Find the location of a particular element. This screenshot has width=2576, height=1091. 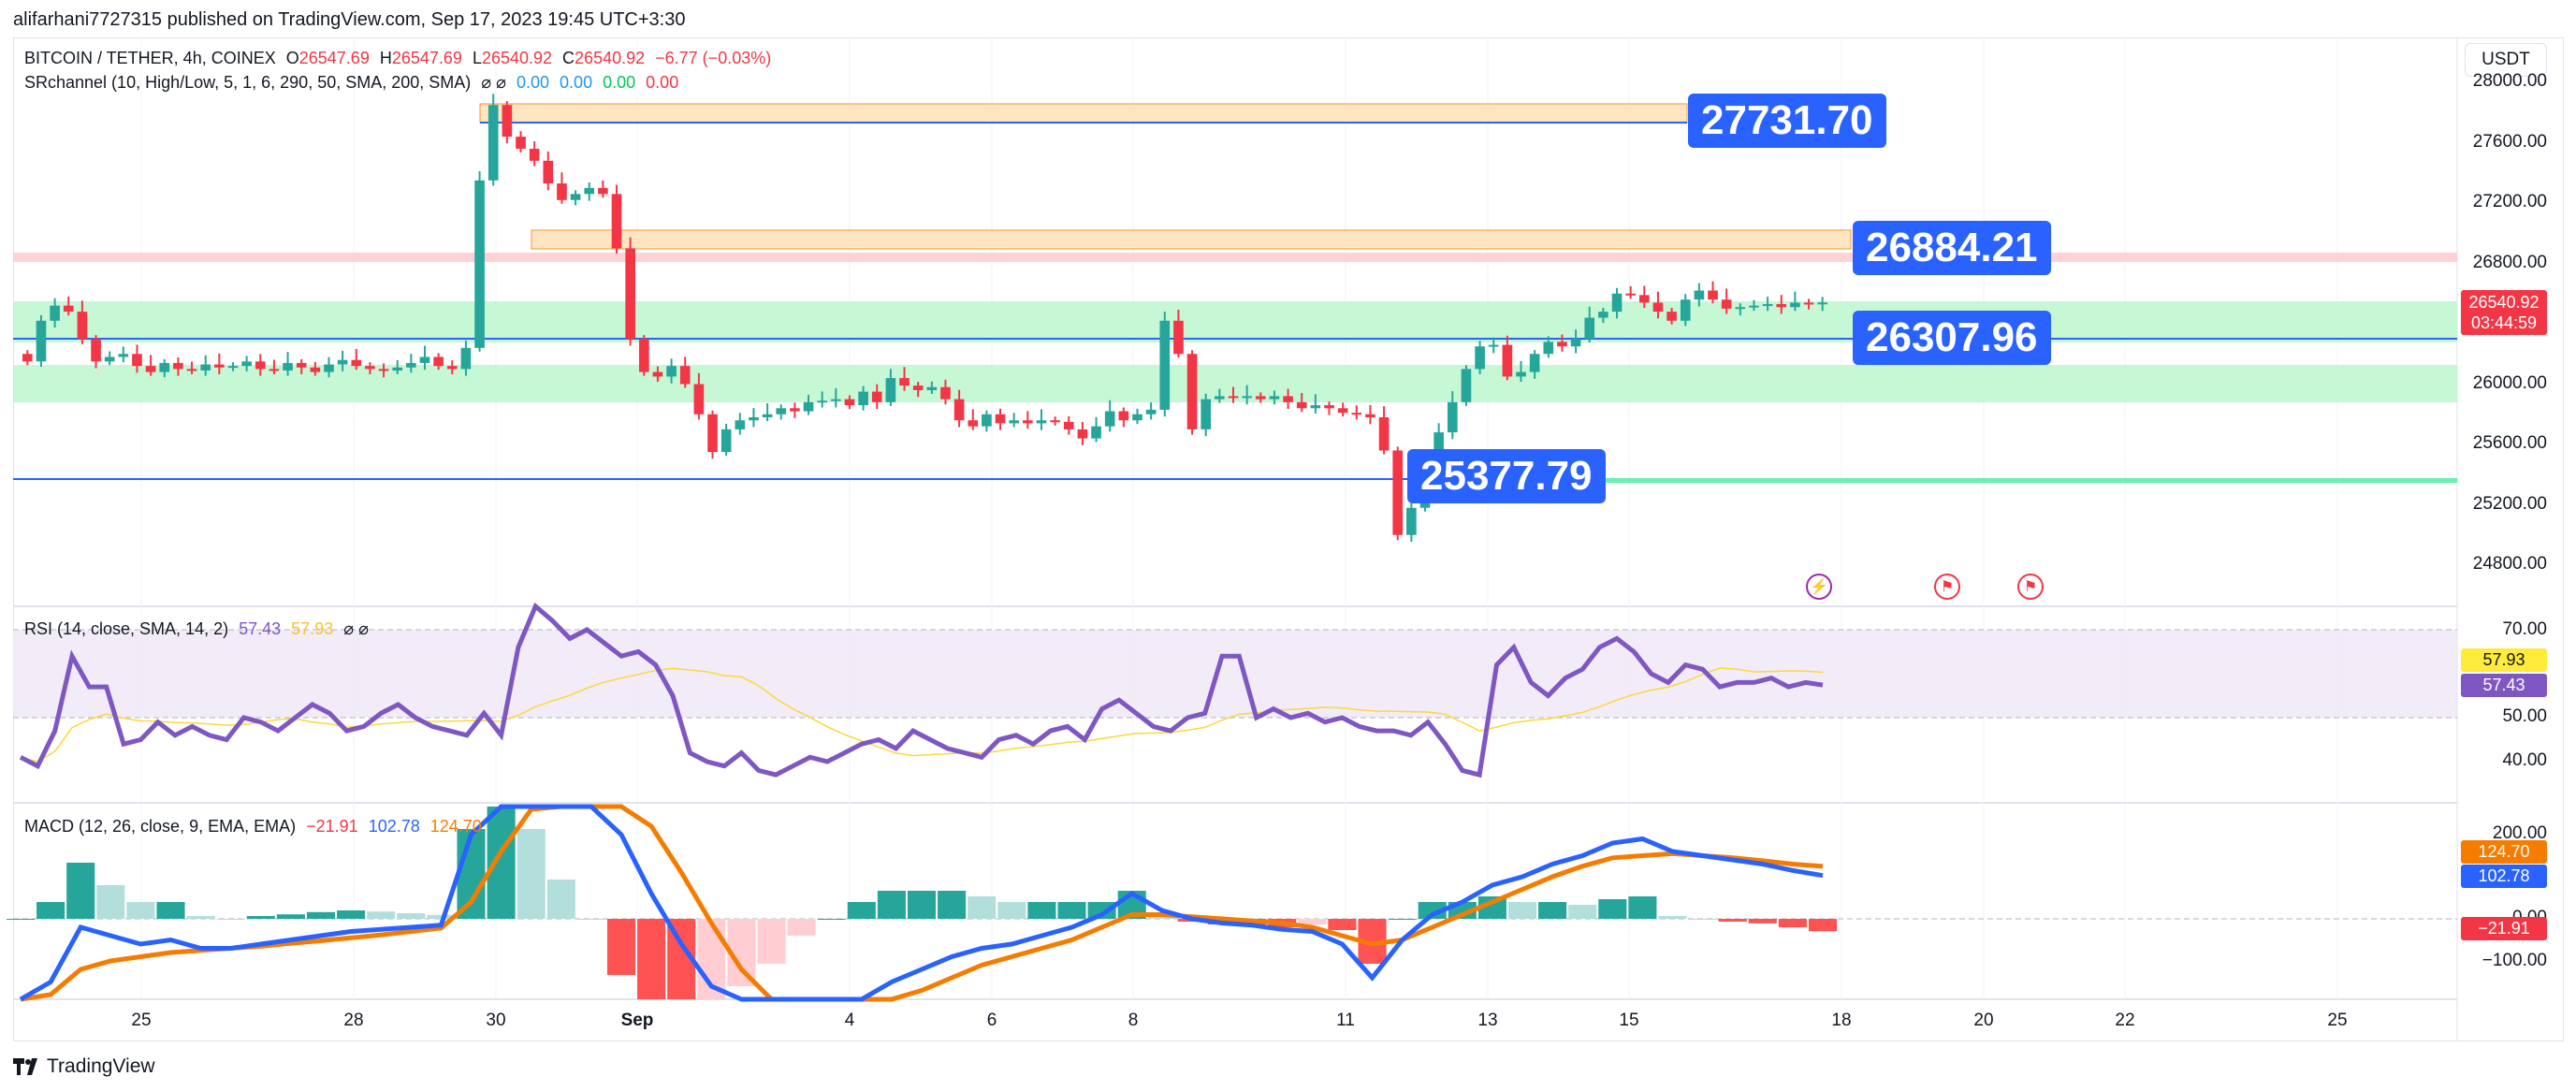

time-tick-label: 30 is located at coordinates (496, 1020).